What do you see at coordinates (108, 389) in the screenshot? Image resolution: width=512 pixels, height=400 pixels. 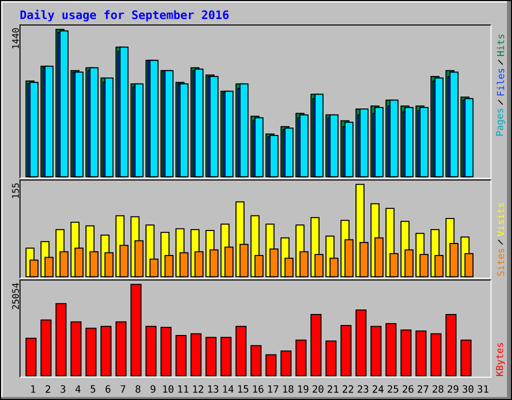 I see `x-tick-label: 6` at bounding box center [108, 389].